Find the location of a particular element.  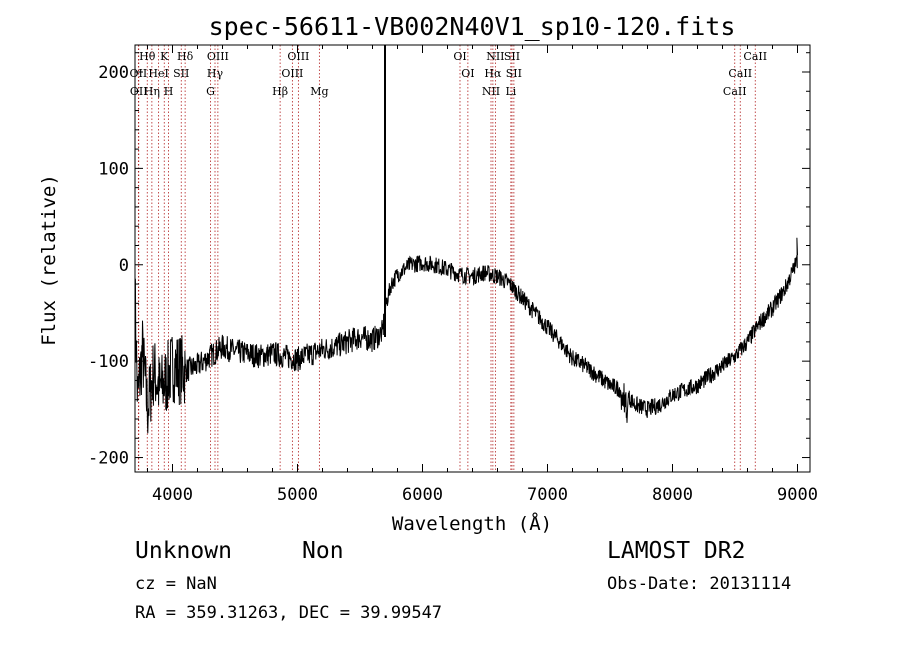

y-tick-label: -100 is located at coordinates (108, 362).